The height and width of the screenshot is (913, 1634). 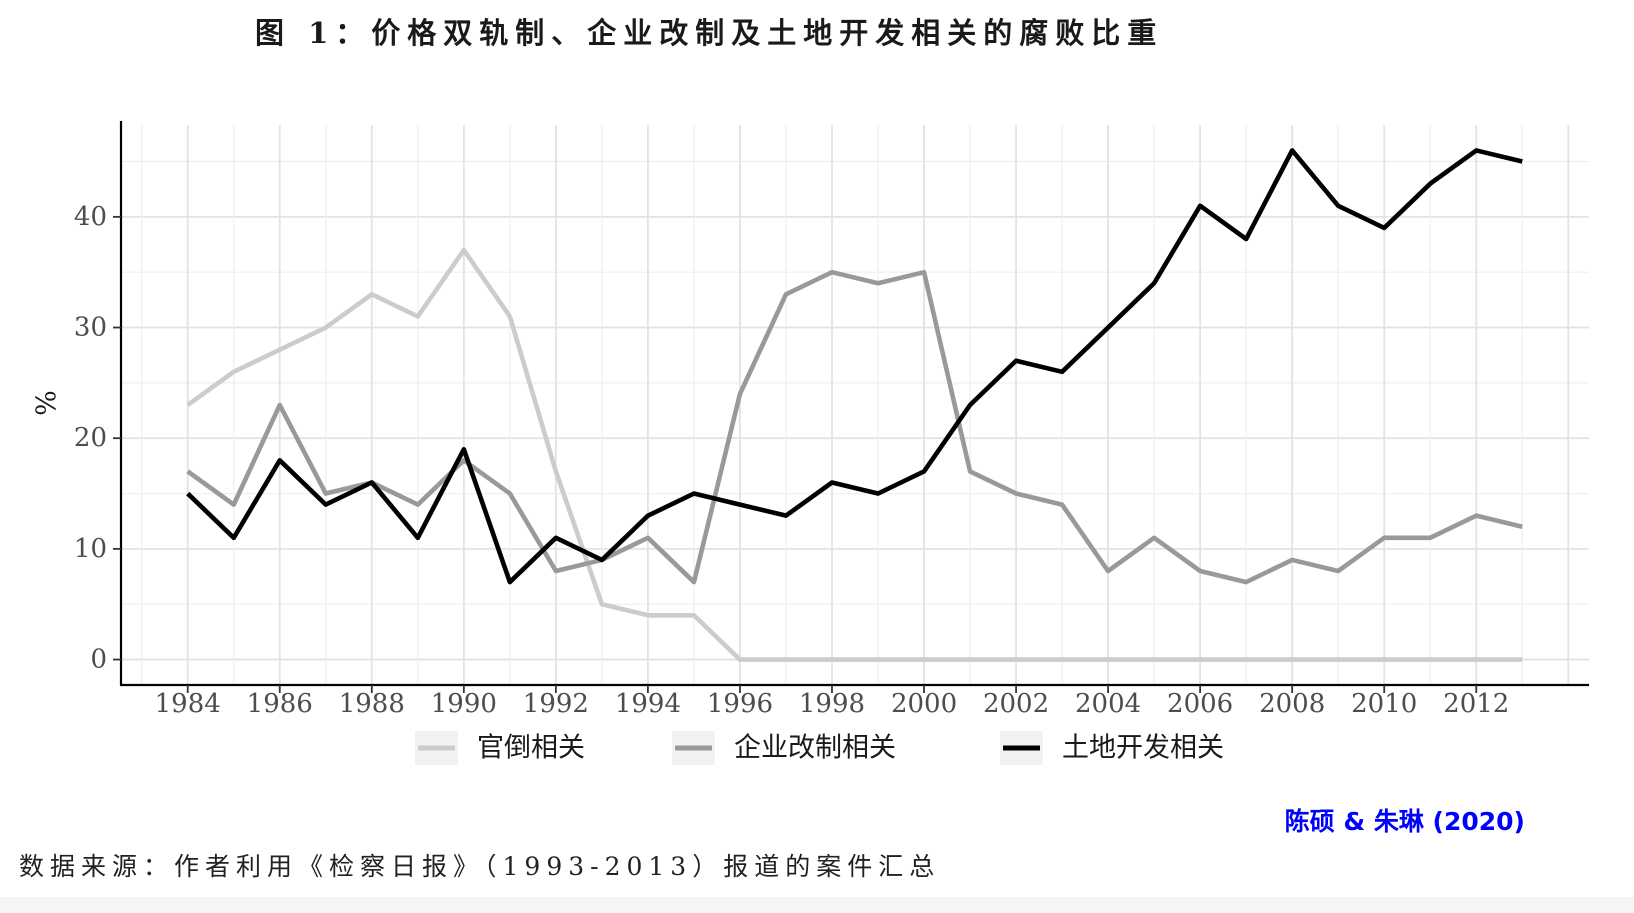 I want to click on x-tick-label: 1998, so click(x=832, y=704).